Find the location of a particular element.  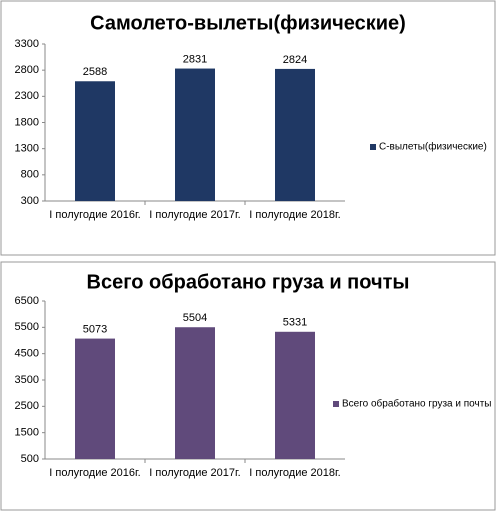

y-tick-label: 3500 is located at coordinates (27, 380).